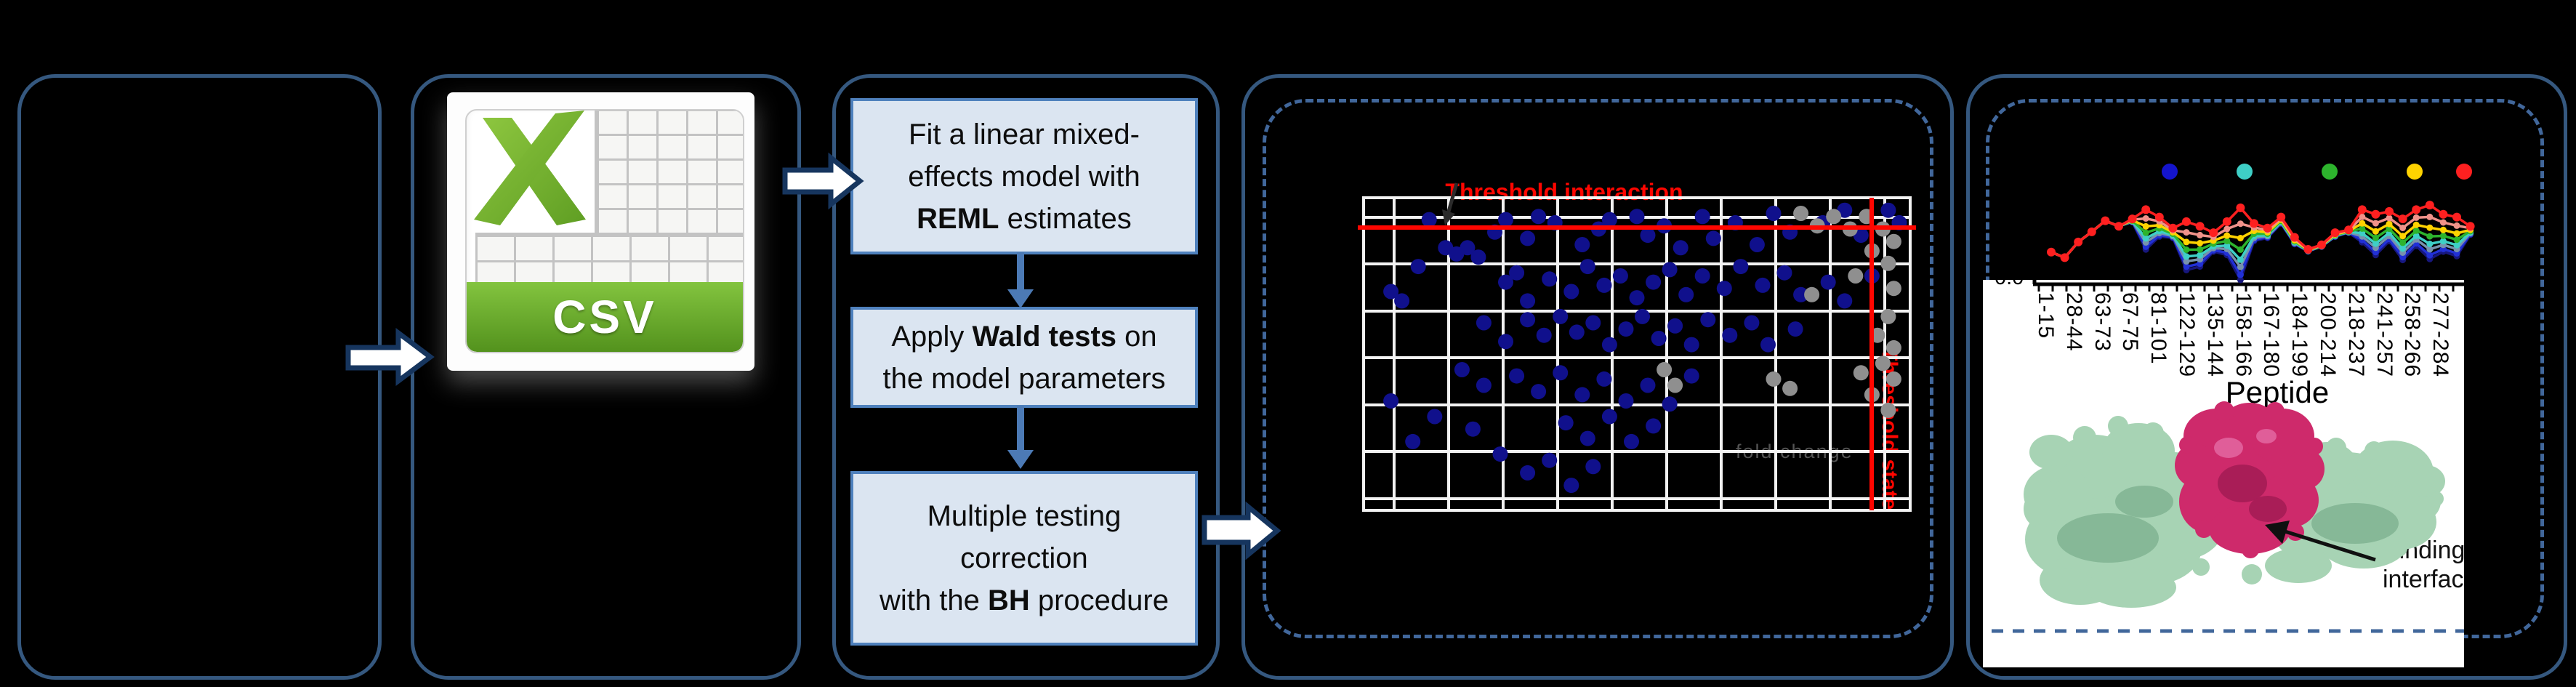 This screenshot has width=2576, height=687. I want to click on faint-axis-label: fold change, so click(1794, 451).